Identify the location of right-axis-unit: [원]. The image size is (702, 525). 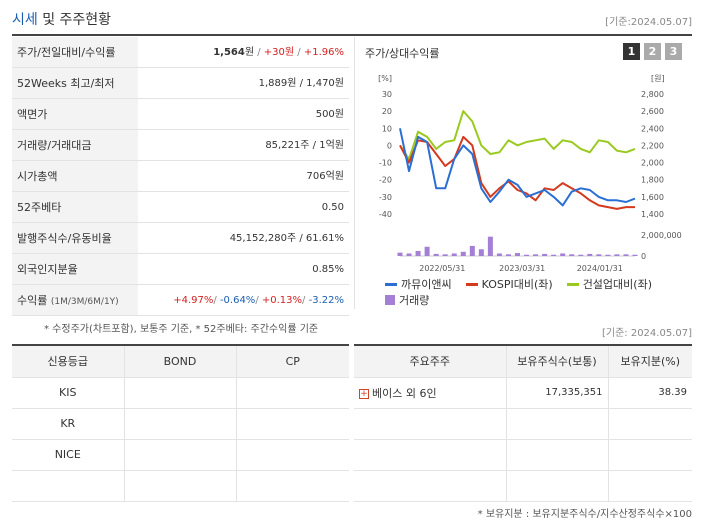
(658, 78).